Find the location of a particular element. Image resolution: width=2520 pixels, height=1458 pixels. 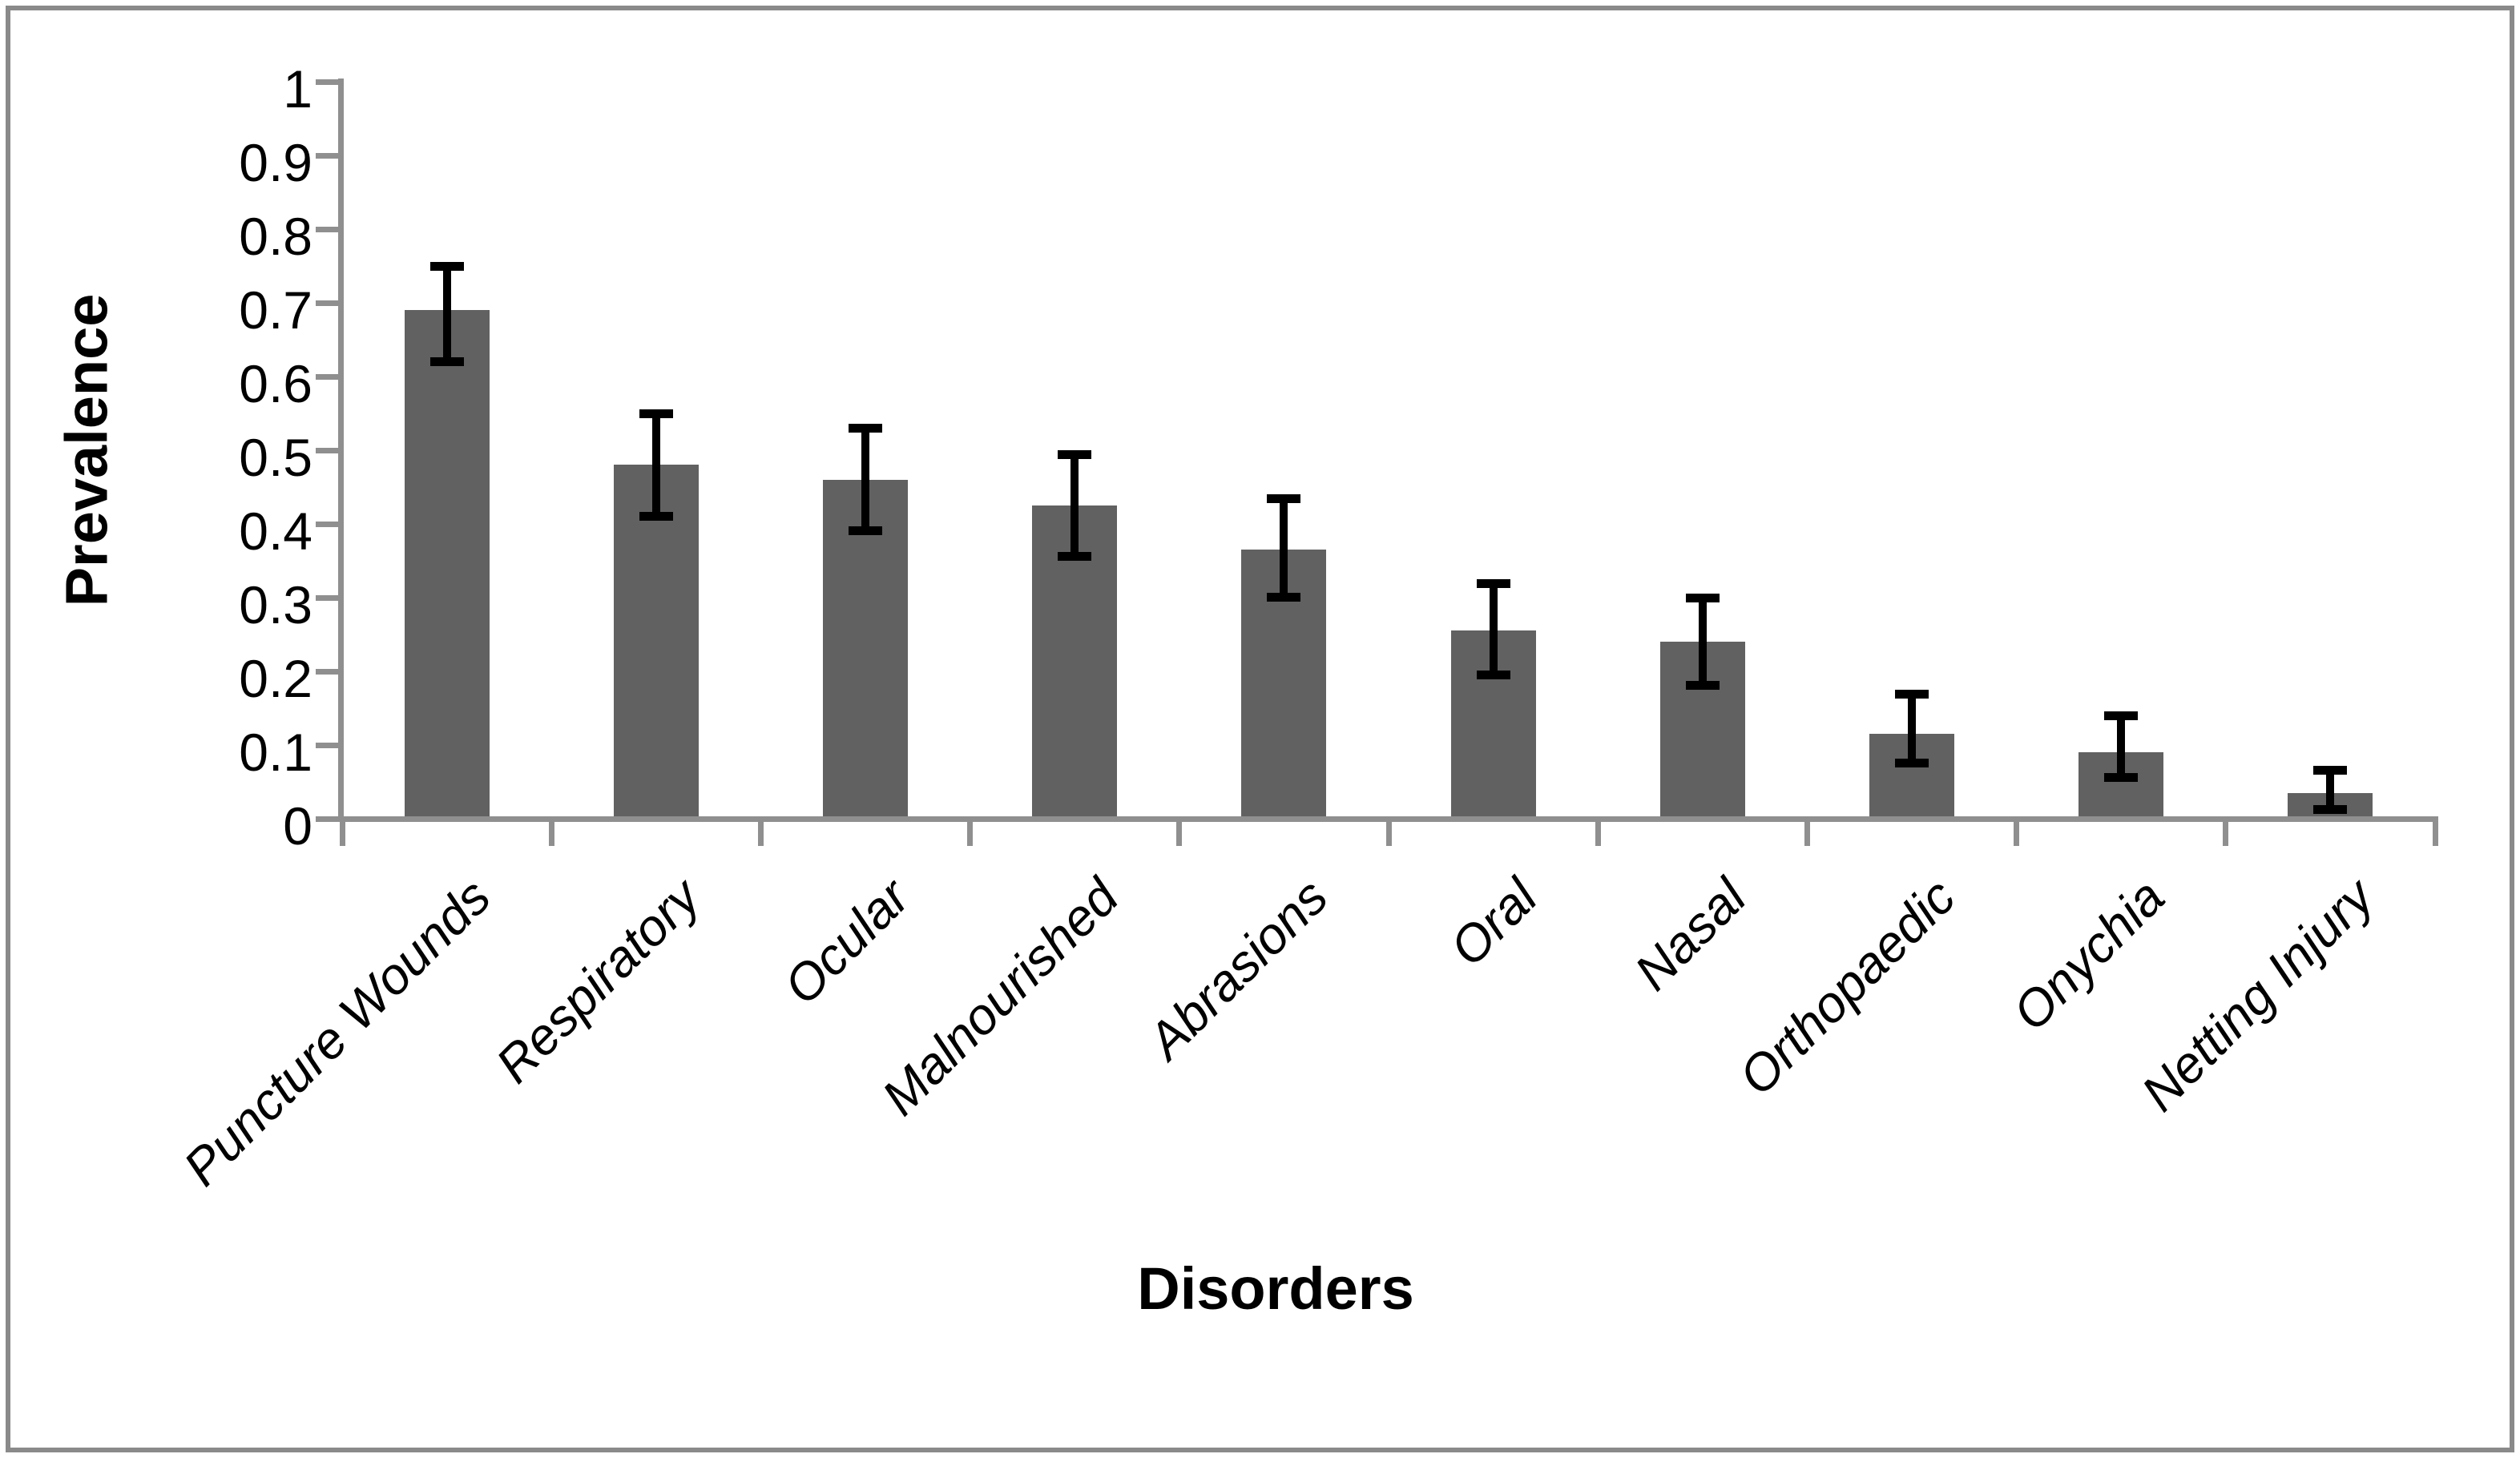

x-axis-title: Disorders is located at coordinates (1275, 1288).